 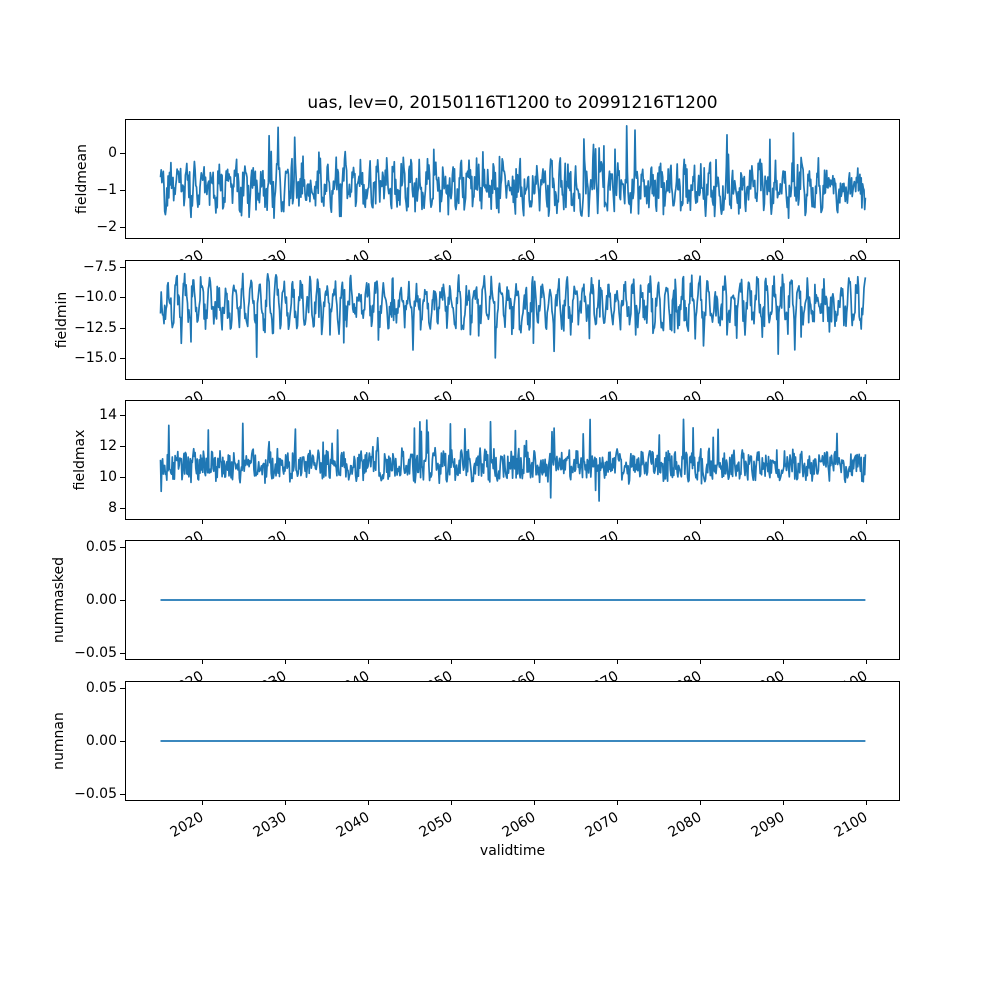 I want to click on line-plot-nummasked, so click(x=513, y=600).